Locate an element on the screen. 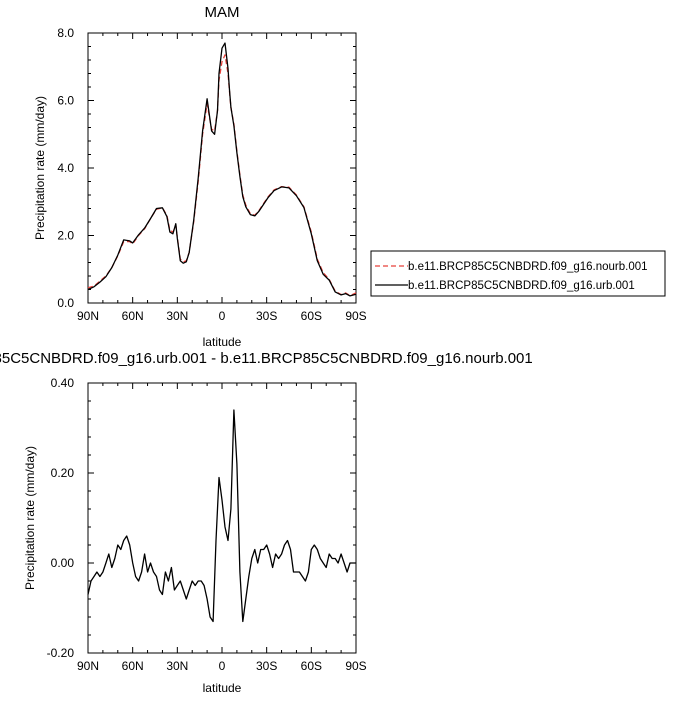  y-tick-label: 8.0 is located at coordinates (65, 33).